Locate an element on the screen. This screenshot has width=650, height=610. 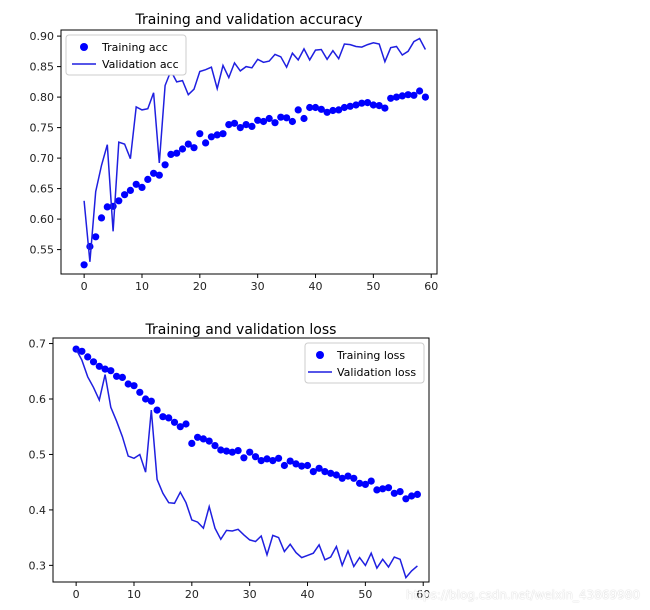
accuracy-ytick-label: 0.90 is located at coordinates (42, 36).